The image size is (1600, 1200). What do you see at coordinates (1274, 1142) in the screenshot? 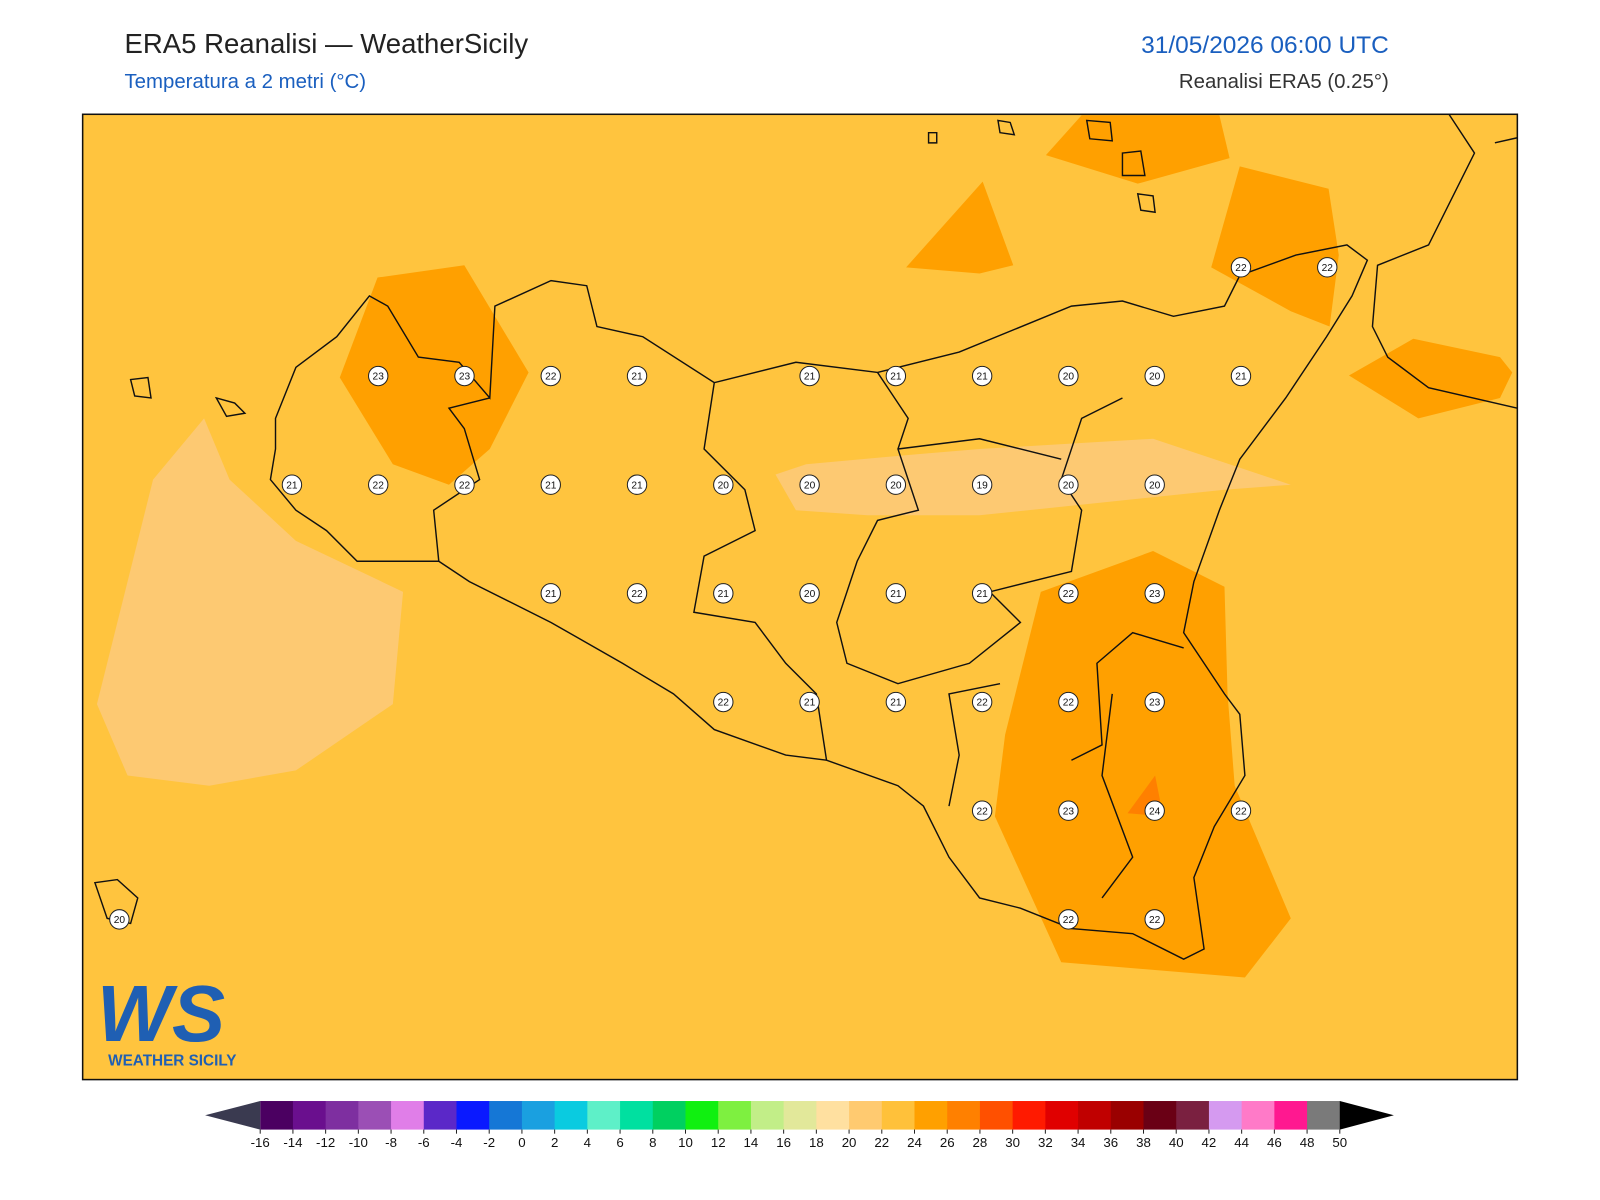
I see `colorbar-tick-label: 46` at bounding box center [1274, 1142].